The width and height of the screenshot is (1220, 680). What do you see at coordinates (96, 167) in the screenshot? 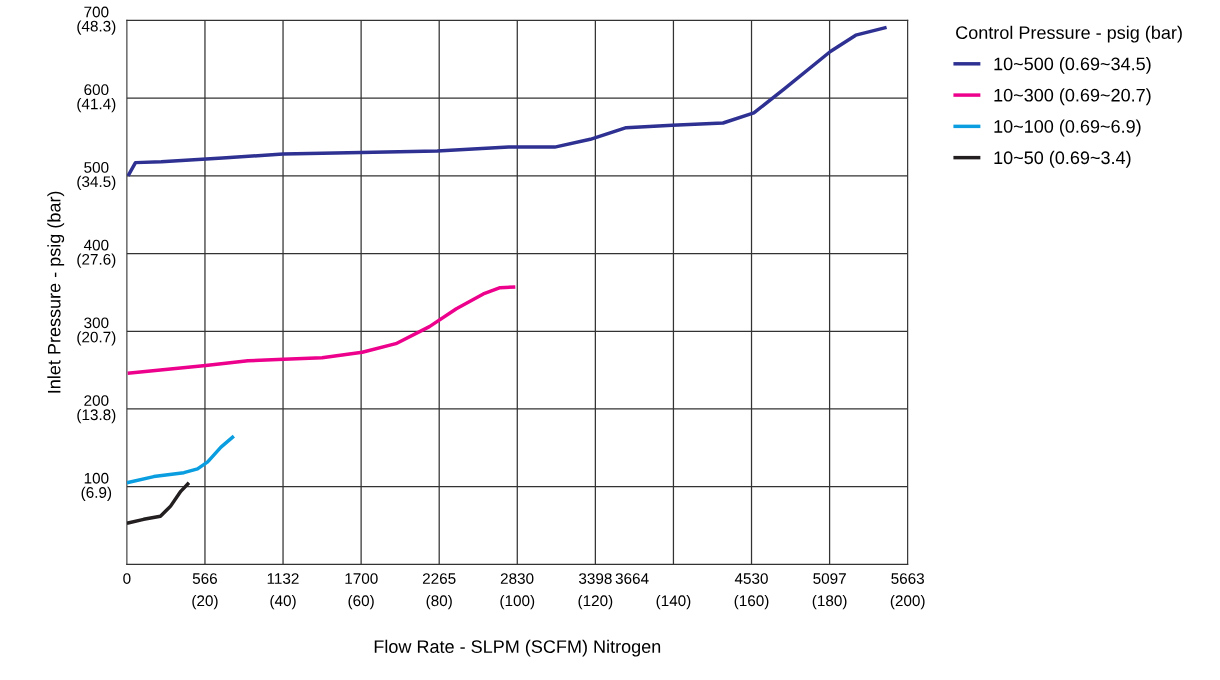
I see `y-tick-label: 500` at bounding box center [96, 167].